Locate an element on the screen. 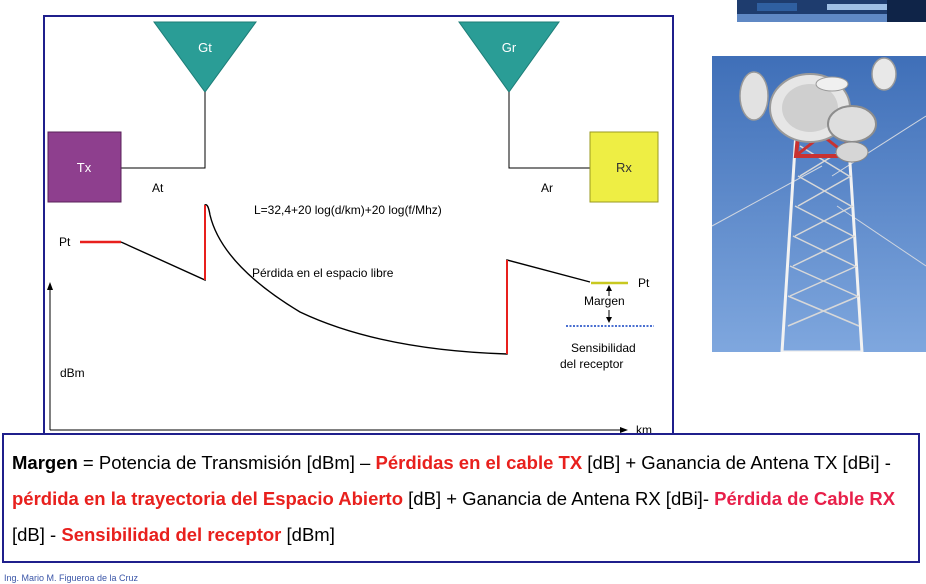  rx-cable is located at coordinates (549, 130).